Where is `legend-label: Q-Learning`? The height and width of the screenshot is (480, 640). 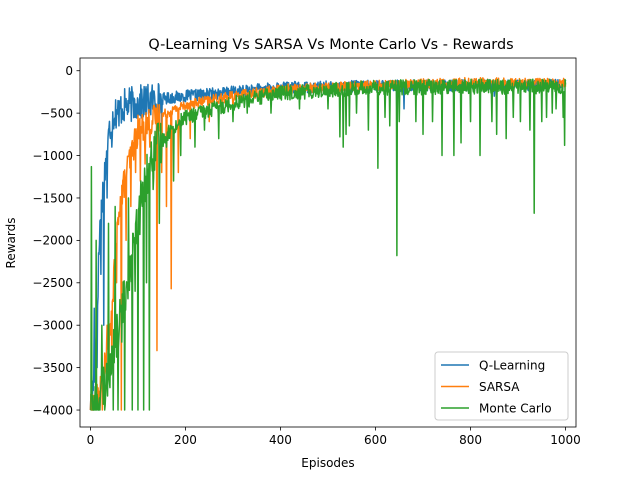
legend-label: Q-Learning is located at coordinates (512, 365).